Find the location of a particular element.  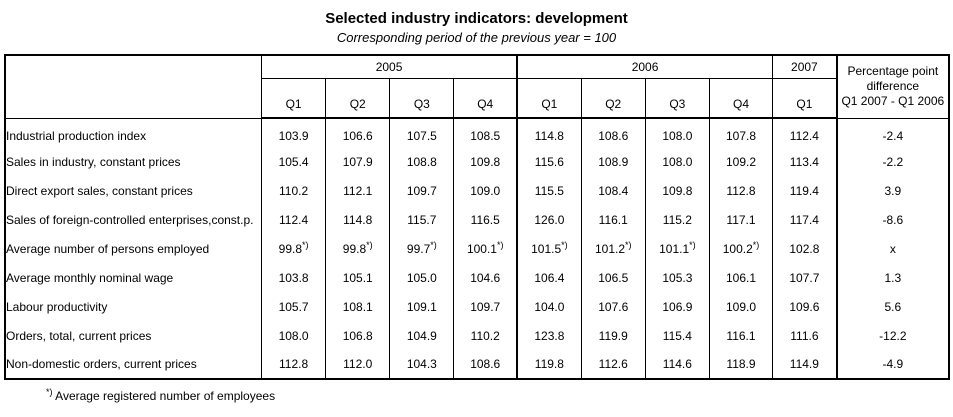

value-cell: 117.4 is located at coordinates (804, 219).